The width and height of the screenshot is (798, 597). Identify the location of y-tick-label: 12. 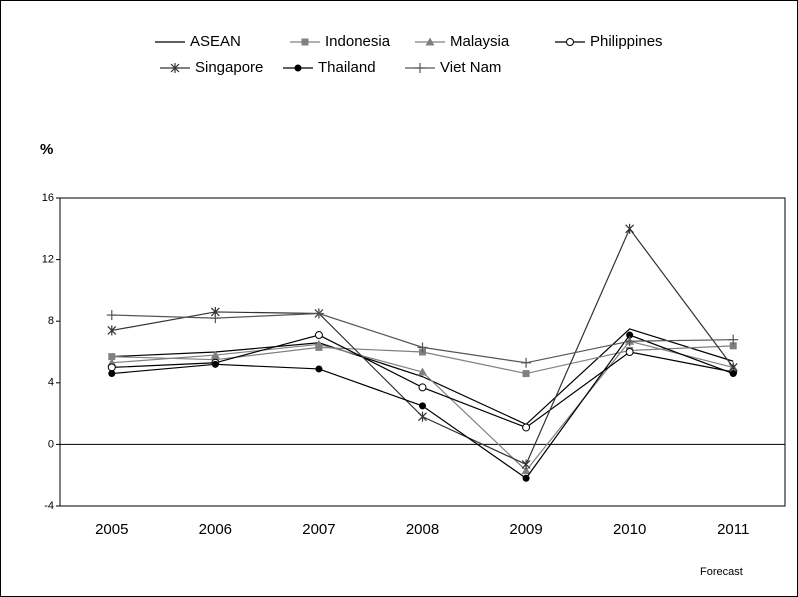
(48, 260).